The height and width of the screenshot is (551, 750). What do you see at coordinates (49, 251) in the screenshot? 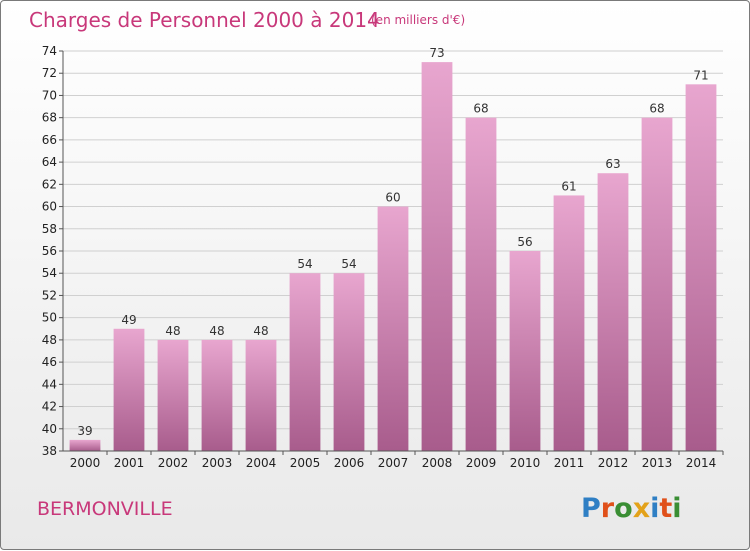
I see `y-tick-label: 56` at bounding box center [49, 251].